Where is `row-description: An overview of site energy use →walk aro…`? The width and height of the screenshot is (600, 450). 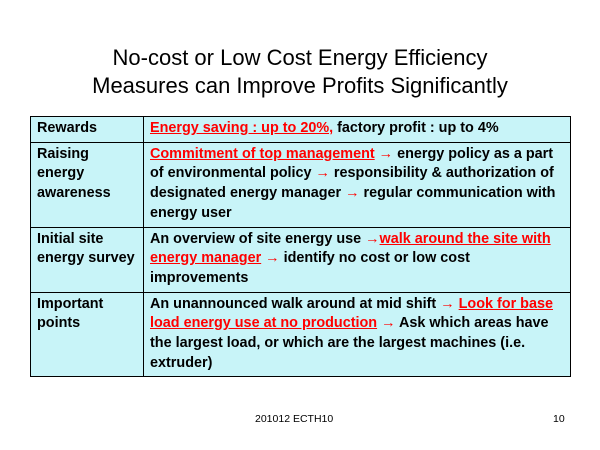
row-description: An overview of site energy use →walk aro… is located at coordinates (357, 259).